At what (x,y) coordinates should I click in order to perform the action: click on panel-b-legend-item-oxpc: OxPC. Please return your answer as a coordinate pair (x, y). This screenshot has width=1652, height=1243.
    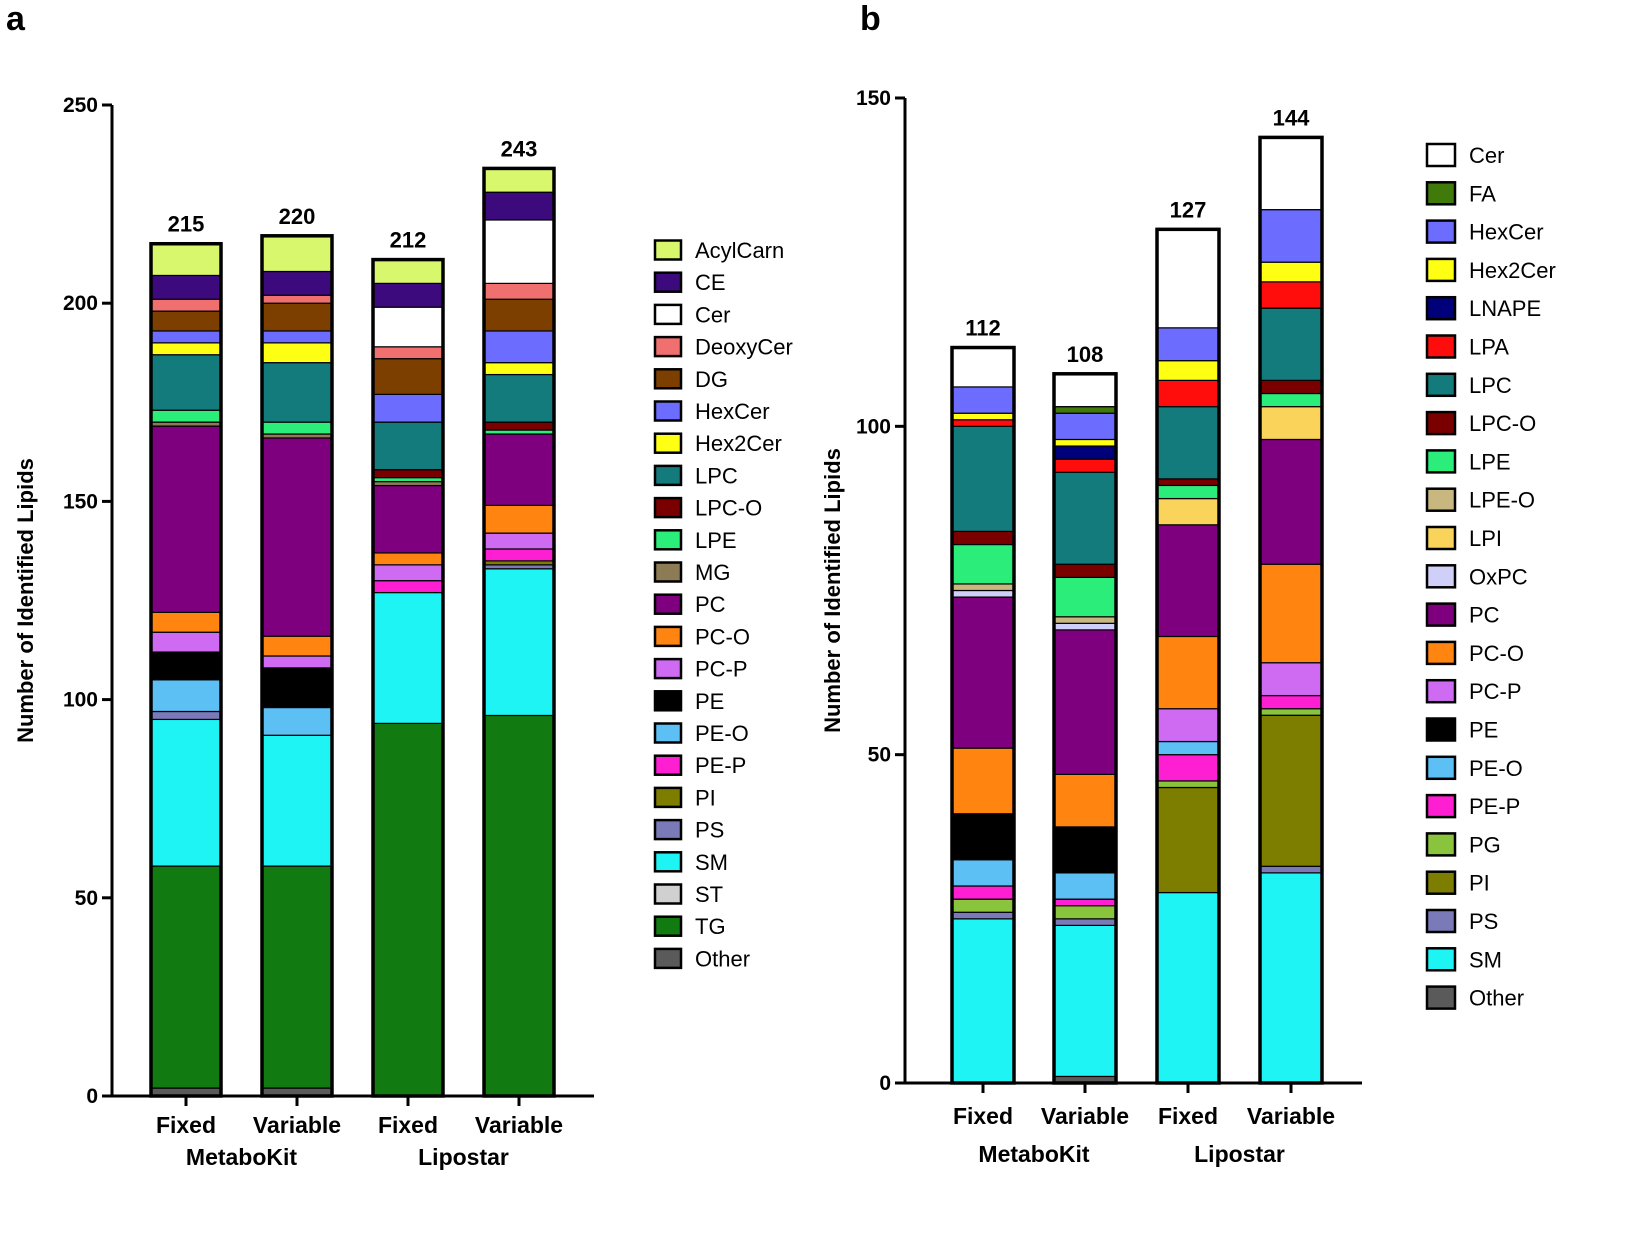
    Looking at the image, I should click on (1476, 576).